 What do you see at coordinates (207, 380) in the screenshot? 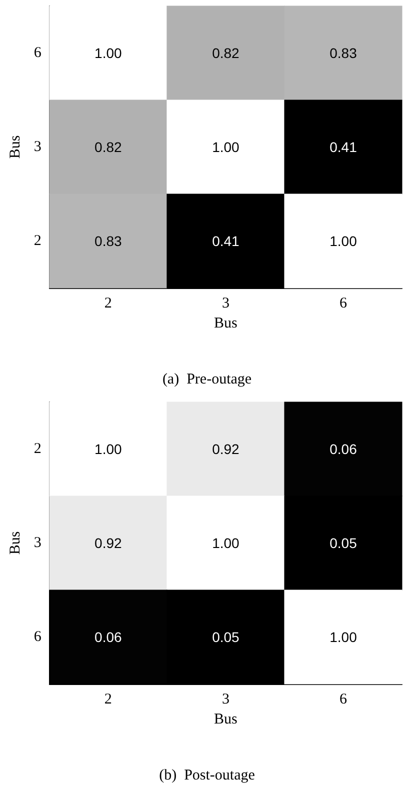
I see `text: (a) Pre-outage` at bounding box center [207, 380].